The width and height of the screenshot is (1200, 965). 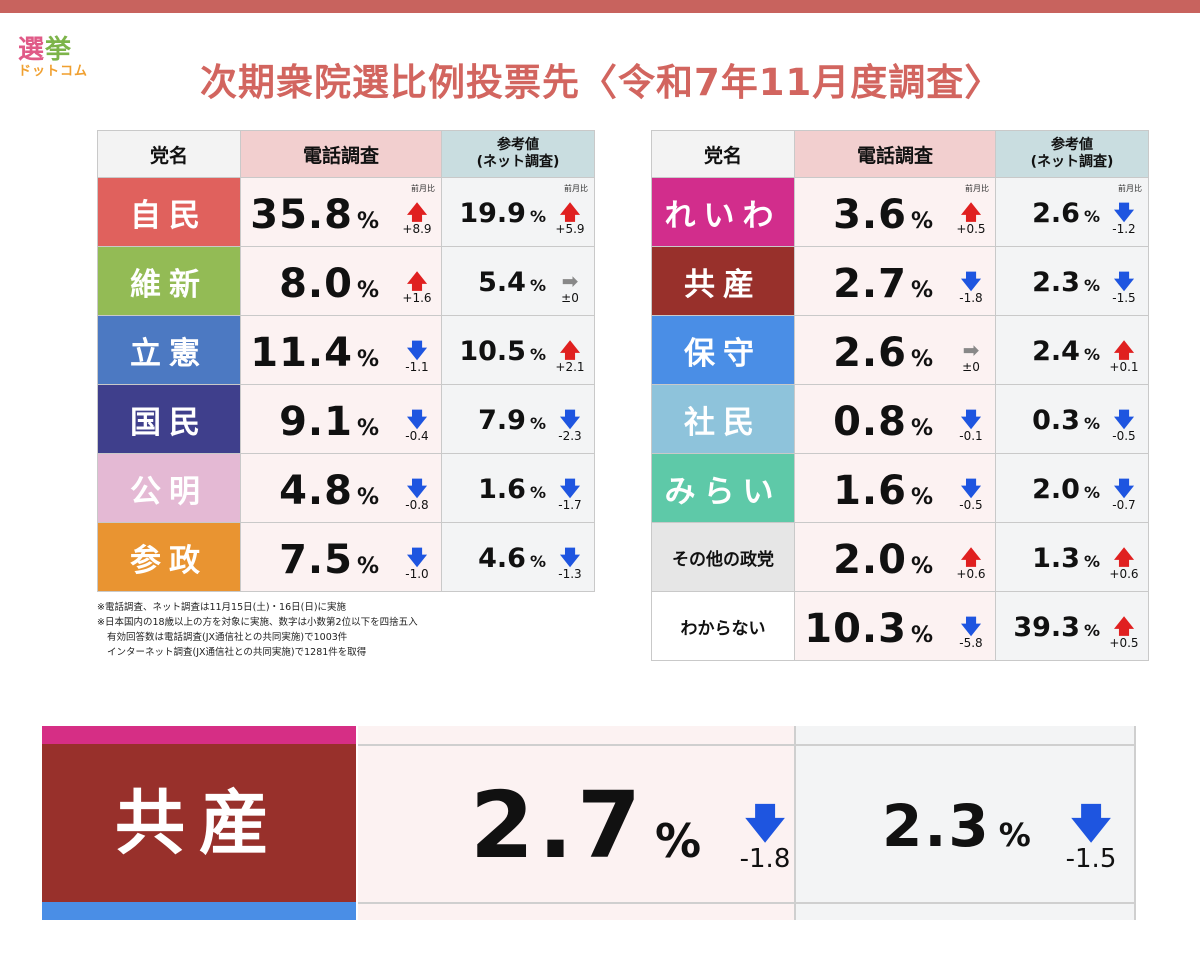 What do you see at coordinates (1124, 367) in the screenshot?
I see `net-delta-text: +0.1` at bounding box center [1124, 367].